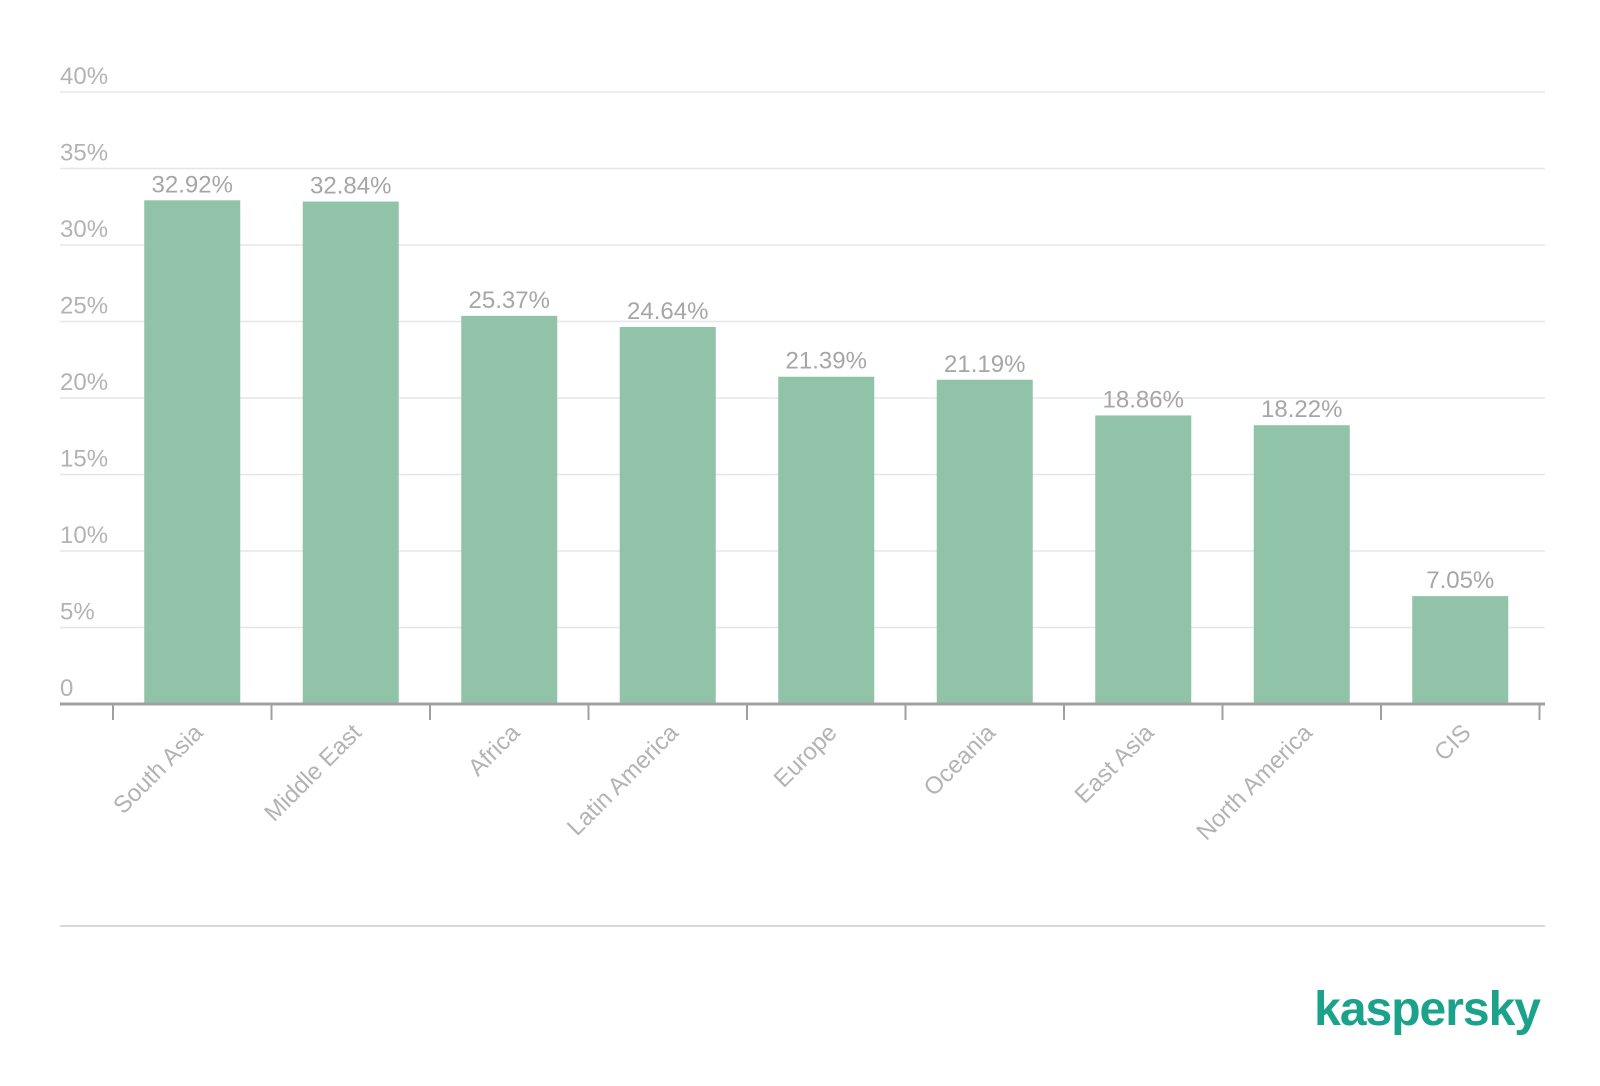 Image resolution: width=1600 pixels, height=1086 pixels. What do you see at coordinates (66, 688) in the screenshot?
I see `y-tick-label: 0` at bounding box center [66, 688].